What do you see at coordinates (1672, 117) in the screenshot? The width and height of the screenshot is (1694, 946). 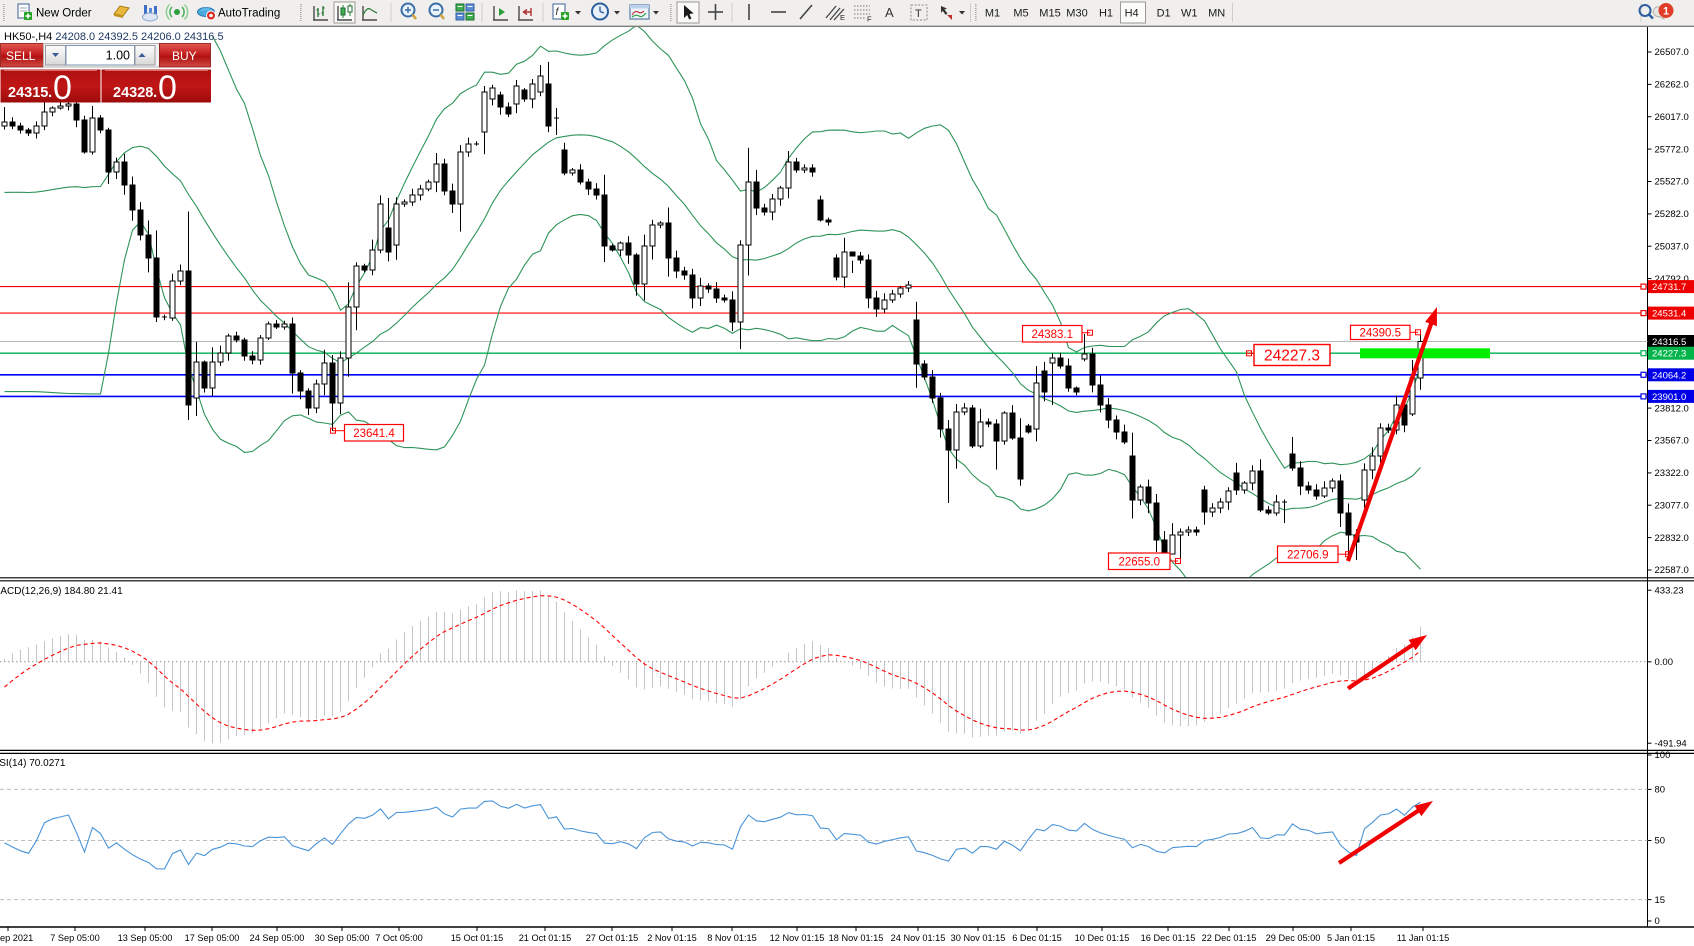 I see `svg-text: 26017.0` at bounding box center [1672, 117].